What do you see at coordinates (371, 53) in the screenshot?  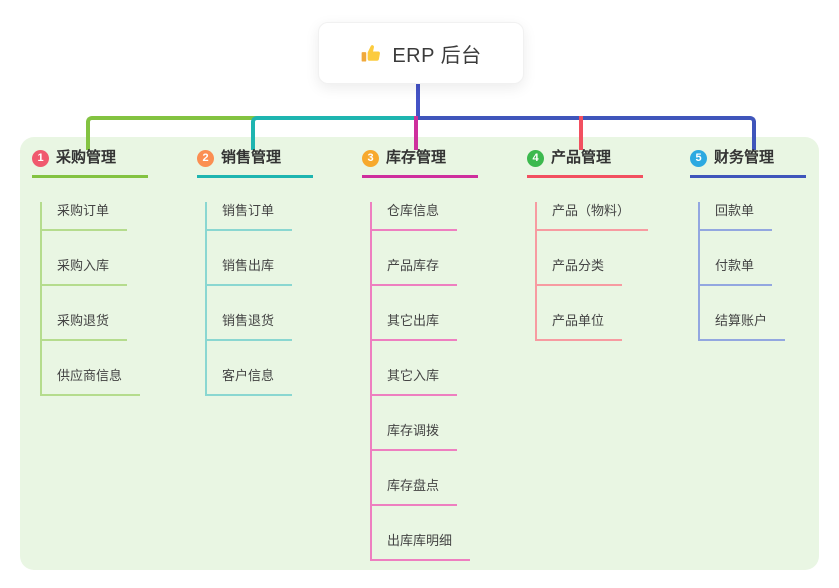 I see `thumbs-up-icon` at bounding box center [371, 53].